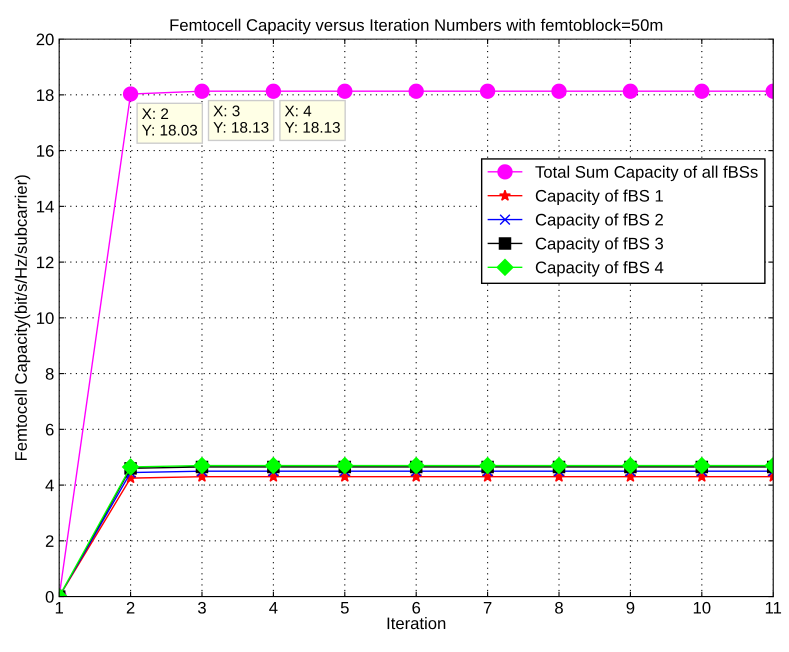 This screenshot has height=652, width=789. What do you see at coordinates (312, 119) in the screenshot?
I see `annotation: X: 4 Y: 18.13` at bounding box center [312, 119].